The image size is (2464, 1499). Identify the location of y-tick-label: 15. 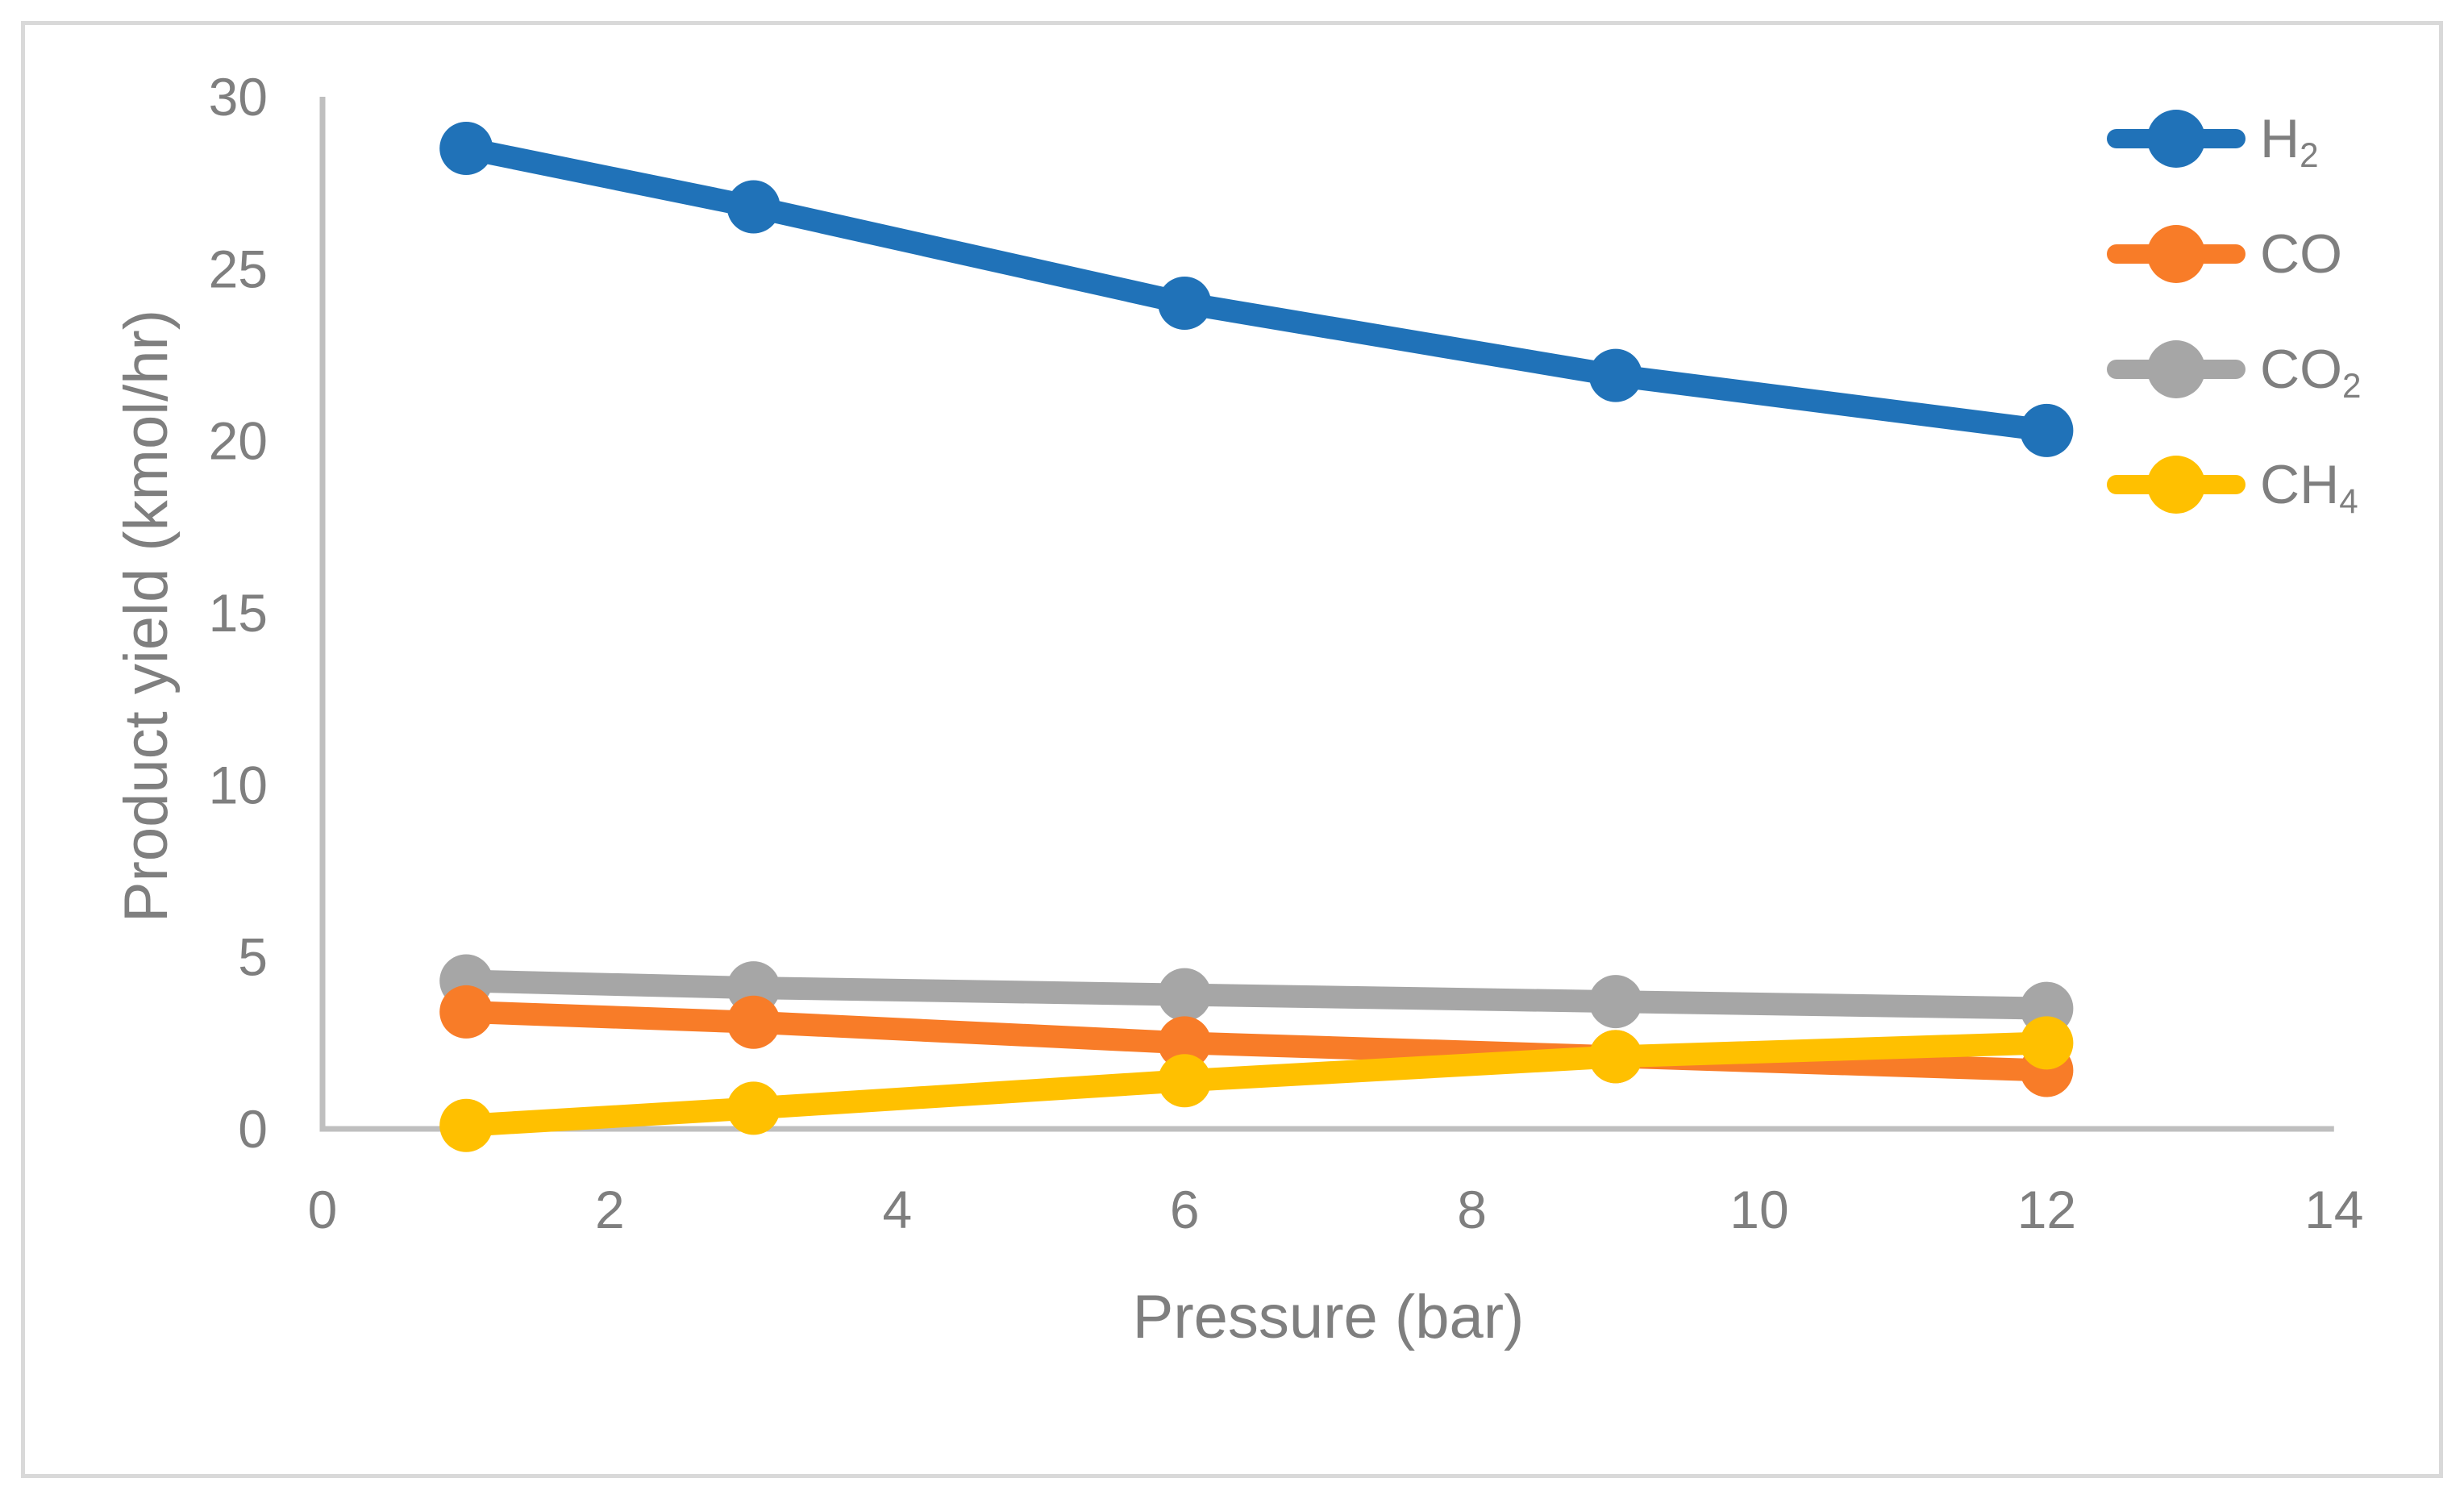
(238, 613).